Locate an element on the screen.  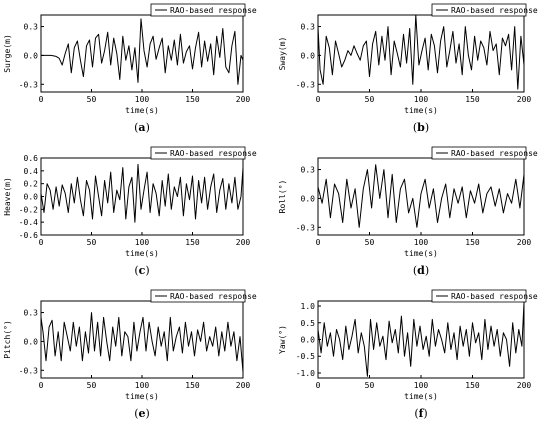
panel-caption: (e) is located at coordinates (142, 413).